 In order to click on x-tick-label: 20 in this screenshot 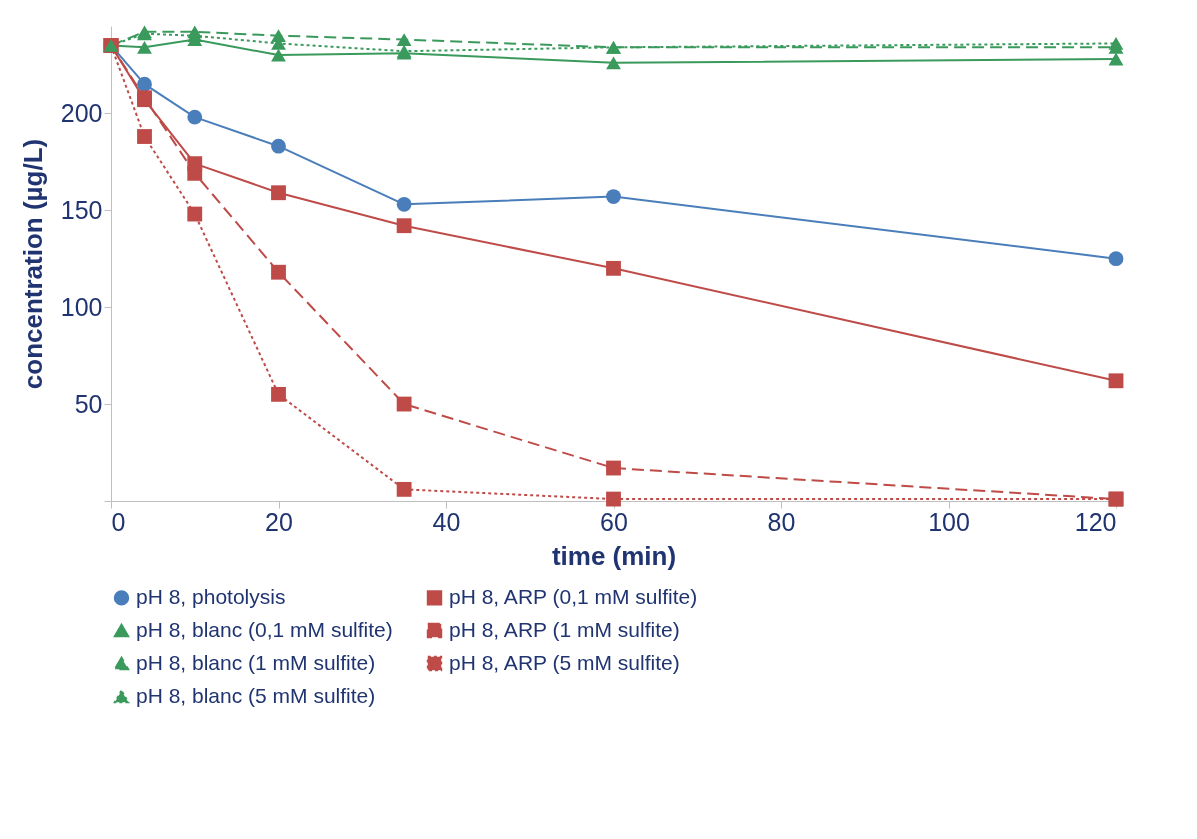, I will do `click(279, 521)`.